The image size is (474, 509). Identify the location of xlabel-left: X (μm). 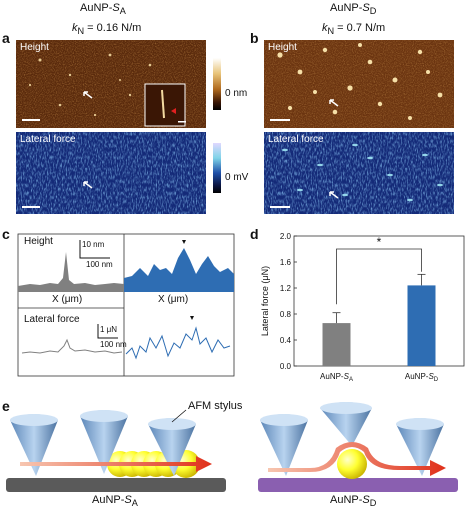
(67, 299).